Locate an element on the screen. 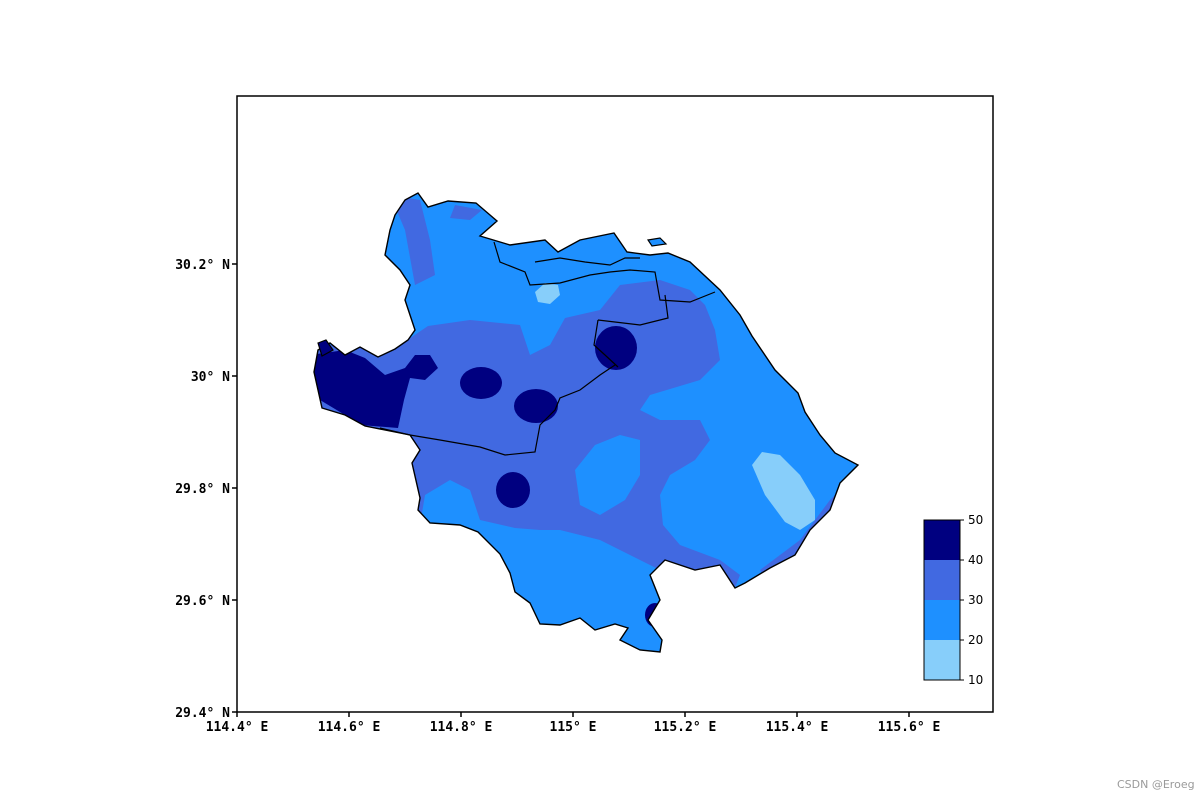 The height and width of the screenshot is (800, 1200). island-west is located at coordinates (325, 348).